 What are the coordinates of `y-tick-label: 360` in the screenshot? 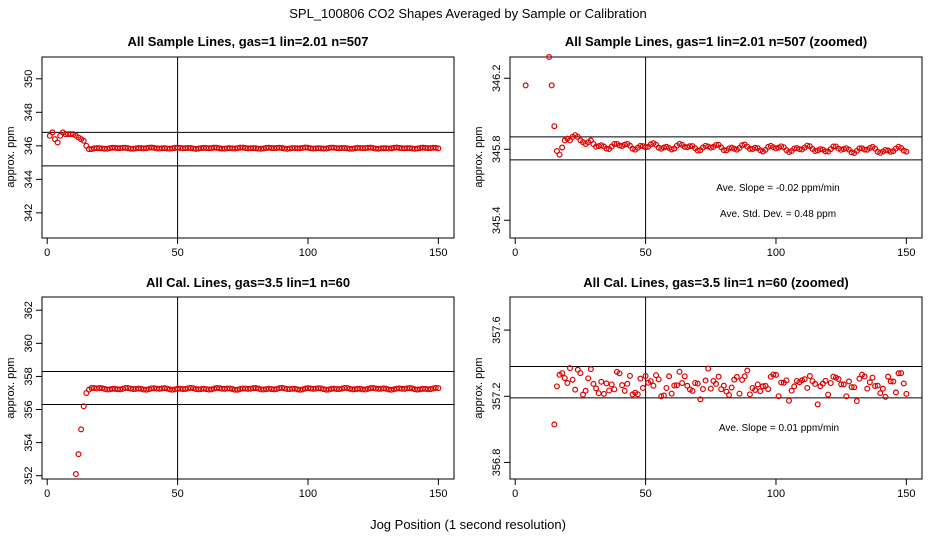 It's located at (29, 343).